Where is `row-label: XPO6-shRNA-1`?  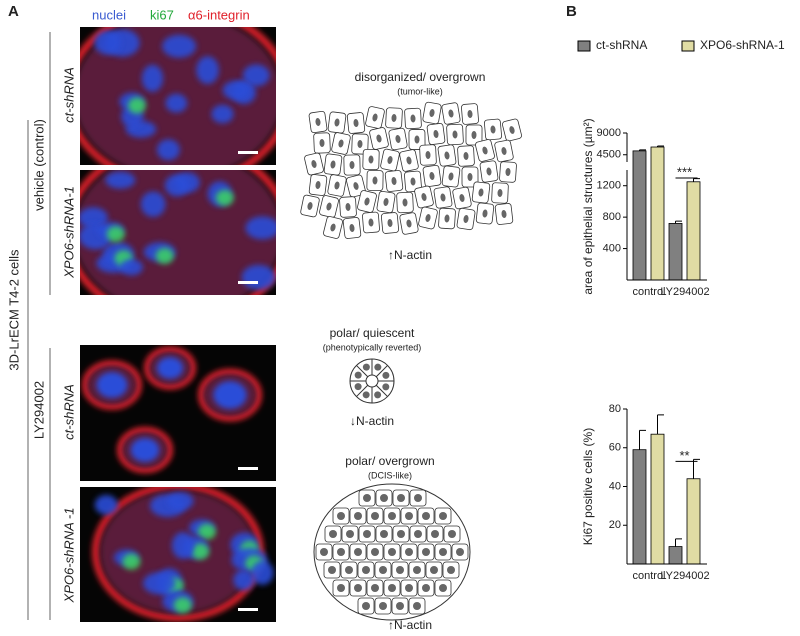 row-label: XPO6-shRNA-1 is located at coordinates (68, 232).